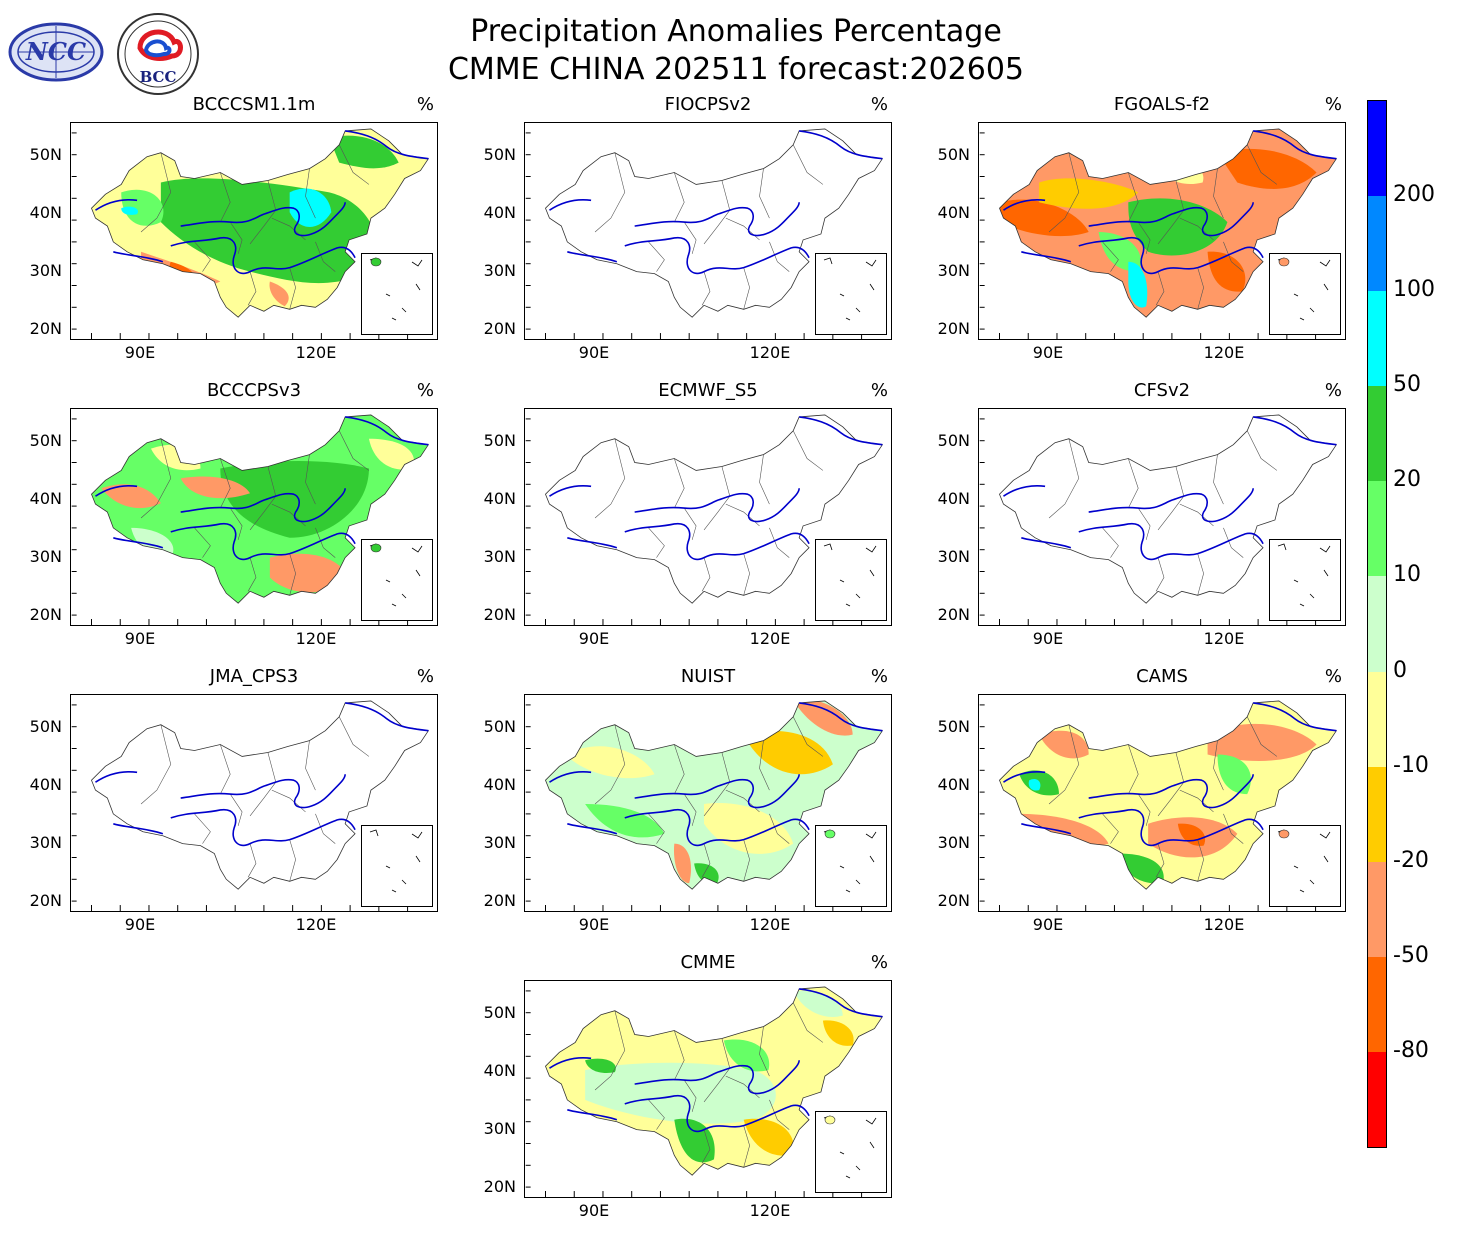 This screenshot has height=1248, width=1472. What do you see at coordinates (1377, 624) in the screenshot?
I see `colorbar-segment` at bounding box center [1377, 624].